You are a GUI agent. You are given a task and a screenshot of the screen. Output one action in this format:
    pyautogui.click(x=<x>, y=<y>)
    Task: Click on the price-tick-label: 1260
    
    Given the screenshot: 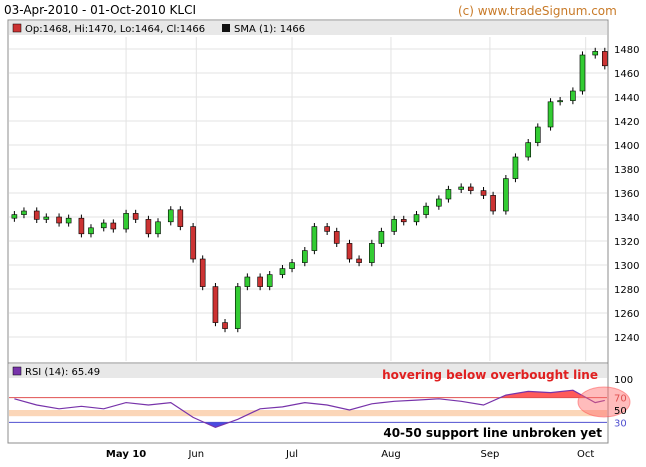 What is the action you would take?
    pyautogui.click(x=626, y=314)
    